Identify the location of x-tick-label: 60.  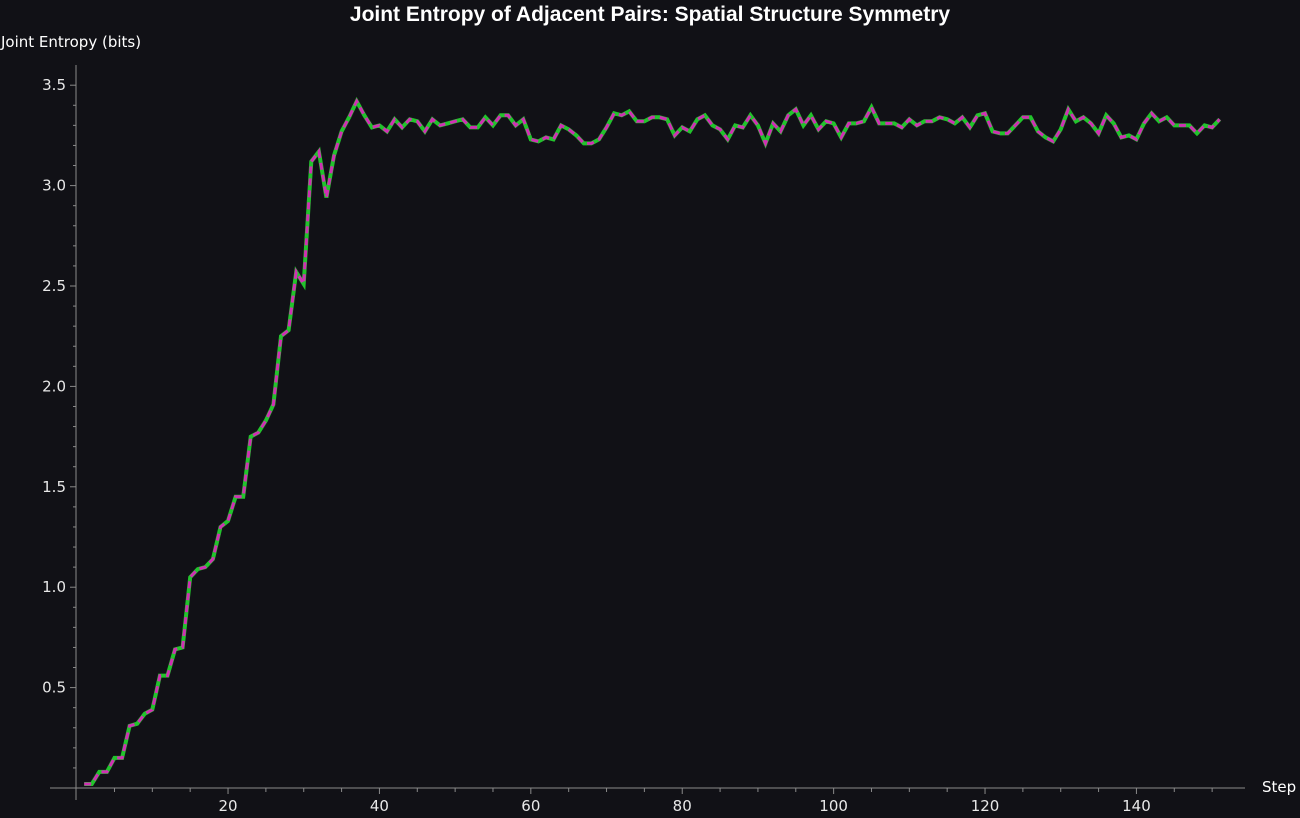
(530, 806).